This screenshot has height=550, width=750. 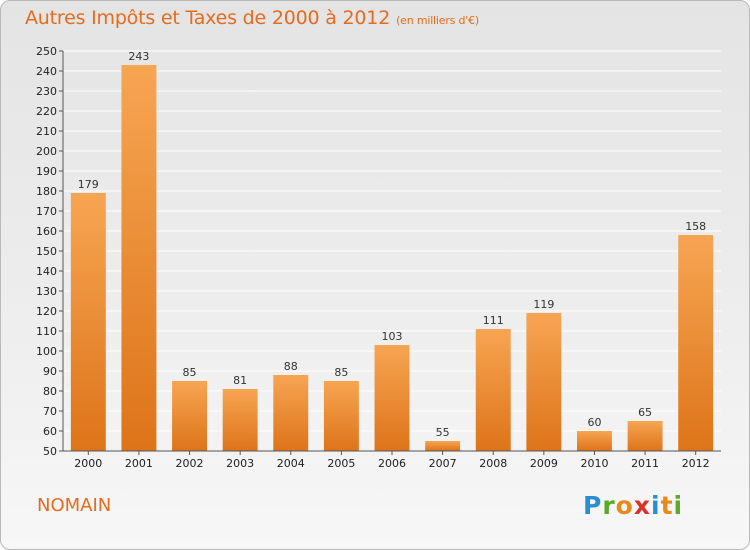 What do you see at coordinates (645, 412) in the screenshot?
I see `bar-value-label: 65` at bounding box center [645, 412].